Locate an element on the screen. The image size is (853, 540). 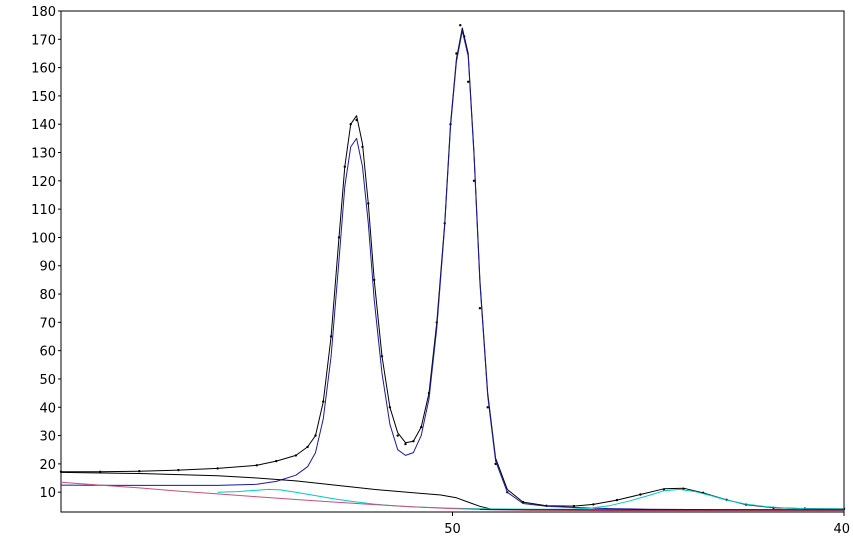
y-tick-label: 40 is located at coordinates (47, 408).